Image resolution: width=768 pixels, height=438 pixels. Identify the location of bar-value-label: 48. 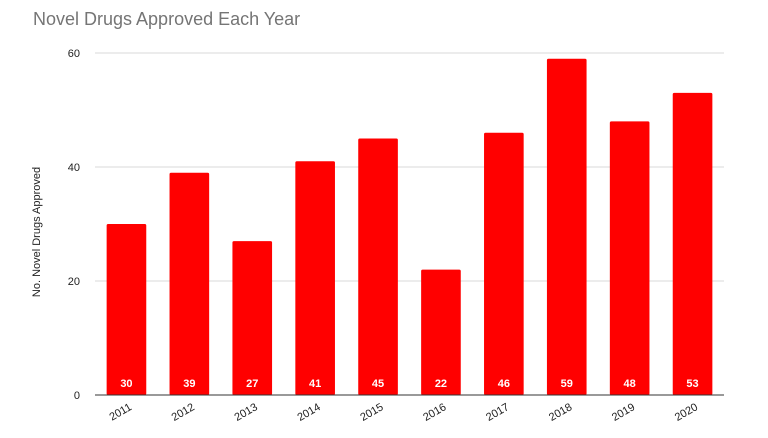
(630, 384).